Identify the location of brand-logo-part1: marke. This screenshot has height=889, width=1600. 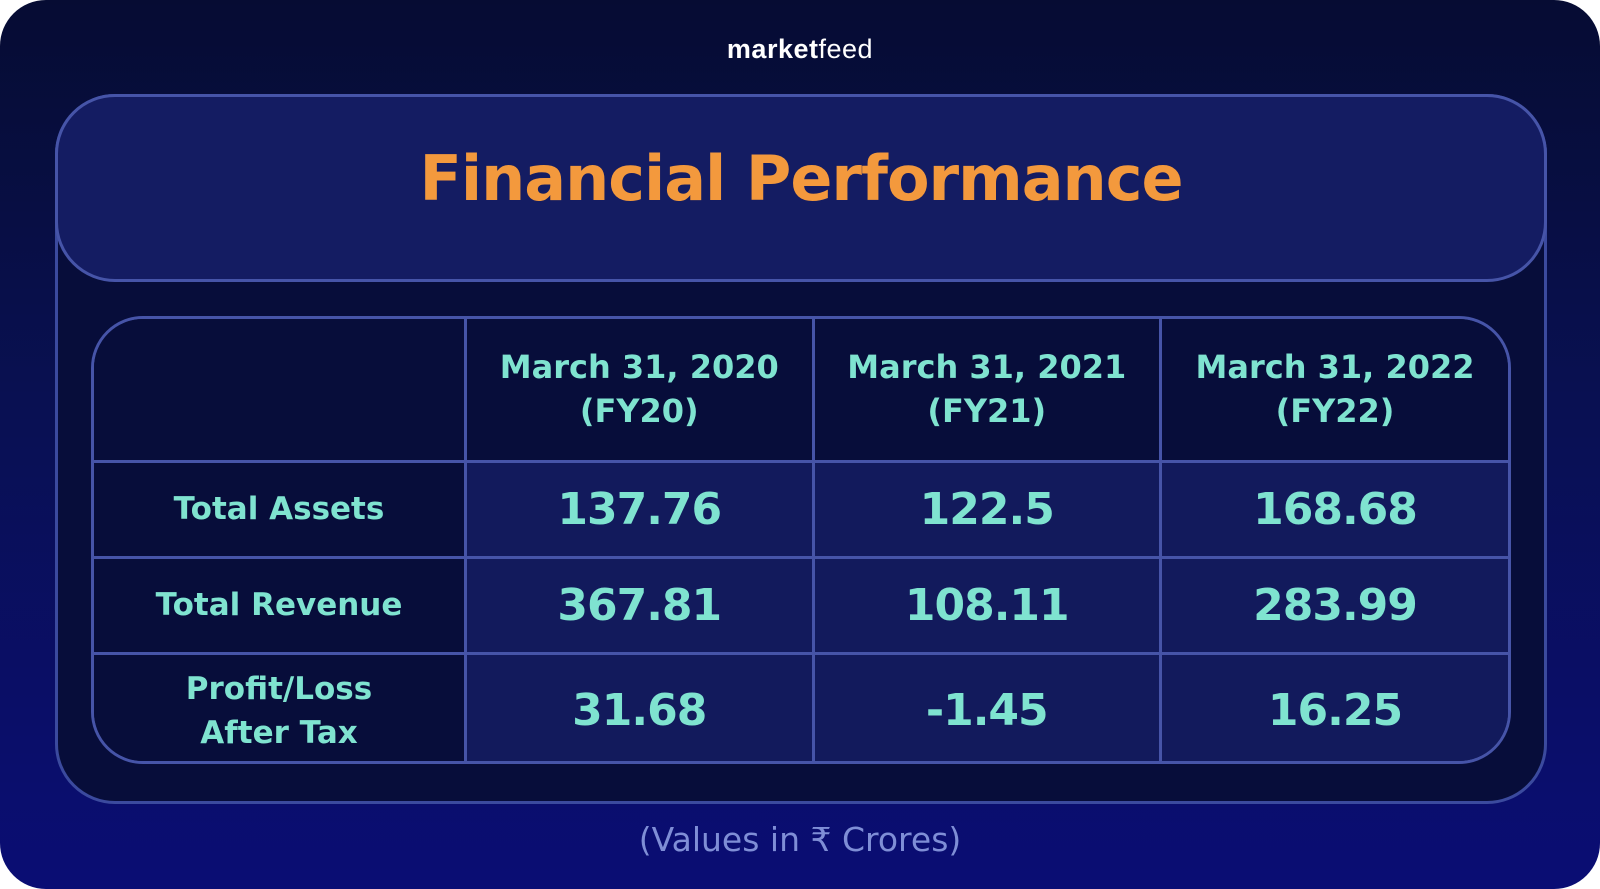
(767, 49).